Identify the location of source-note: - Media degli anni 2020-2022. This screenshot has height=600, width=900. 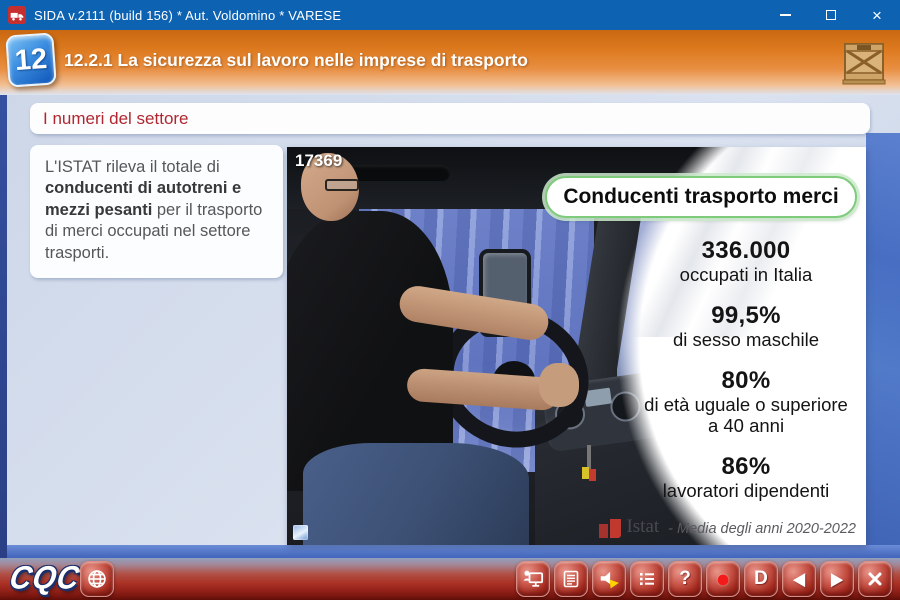
(762, 529).